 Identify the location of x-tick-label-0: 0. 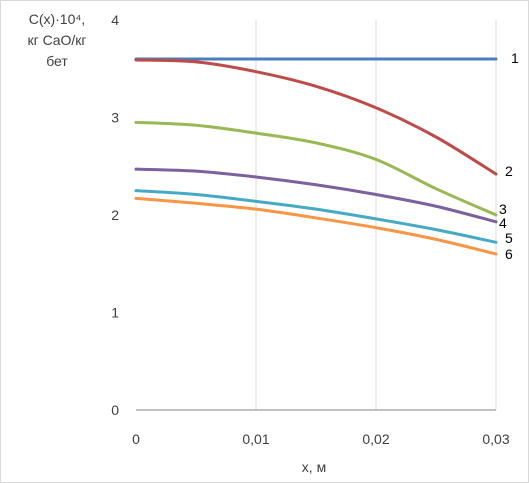
(136, 439).